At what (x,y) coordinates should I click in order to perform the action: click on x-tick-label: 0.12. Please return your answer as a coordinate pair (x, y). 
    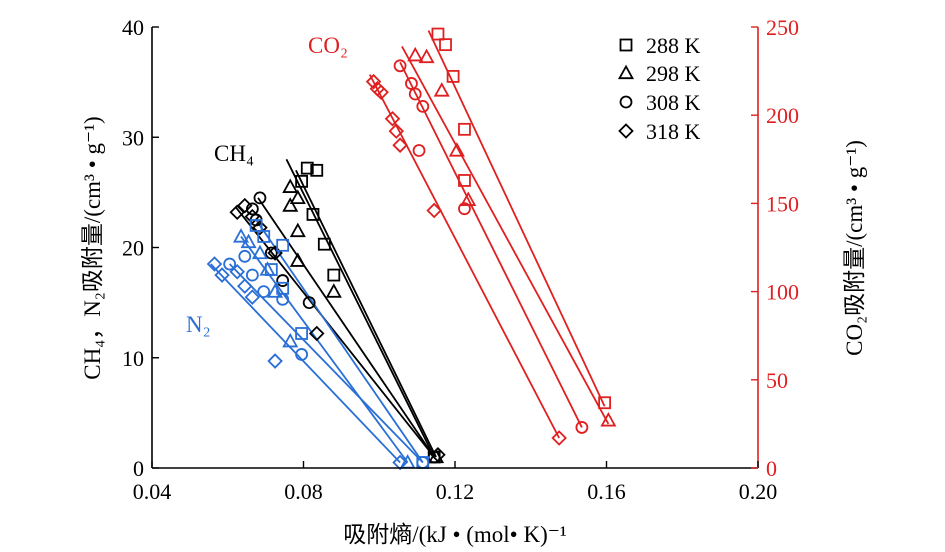
    Looking at the image, I should click on (455, 491).